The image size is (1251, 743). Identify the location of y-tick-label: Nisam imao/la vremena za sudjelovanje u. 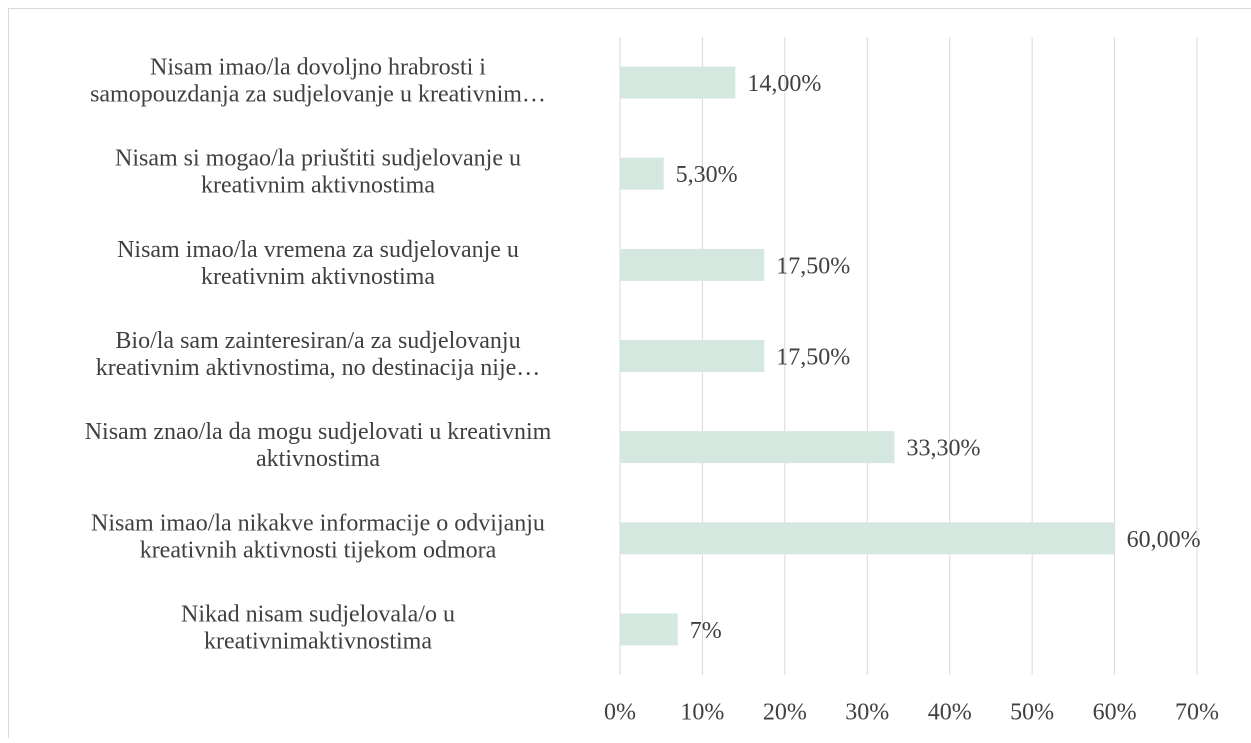
(318, 250).